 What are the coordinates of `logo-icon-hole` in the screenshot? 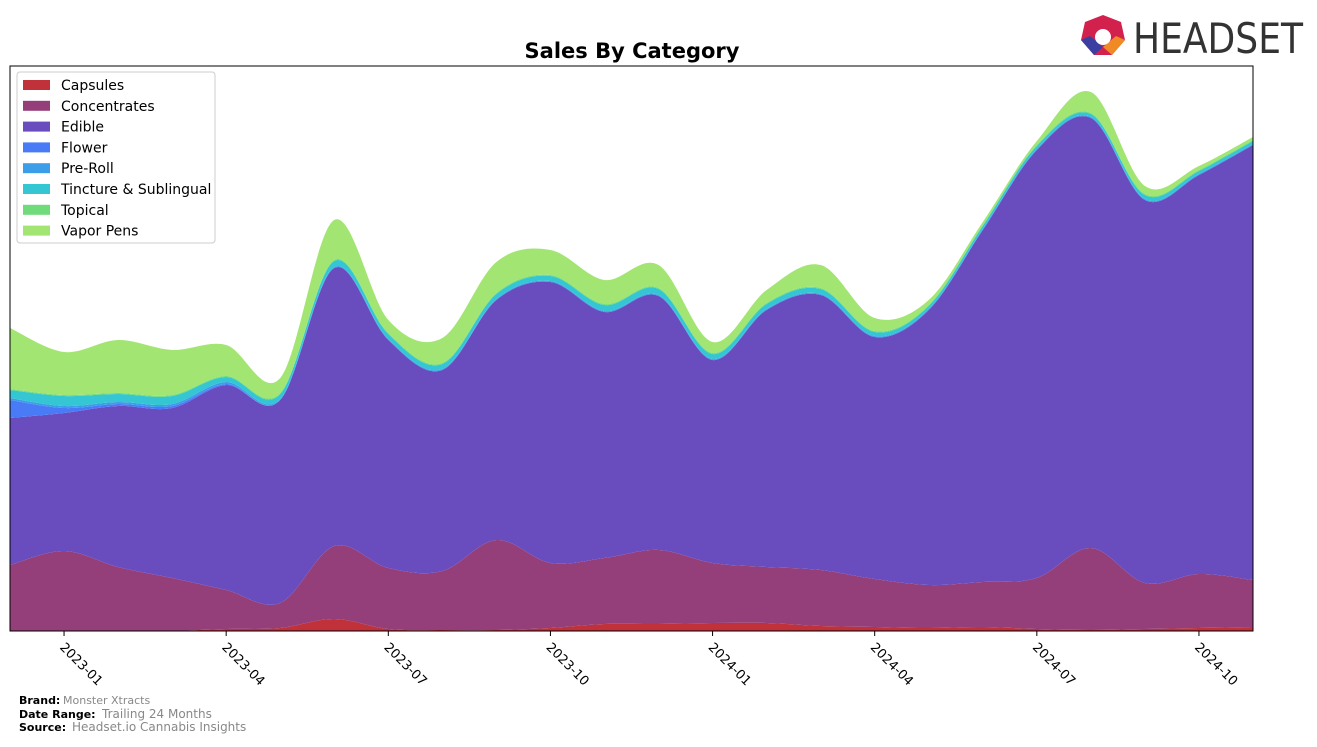 It's located at (1103, 37).